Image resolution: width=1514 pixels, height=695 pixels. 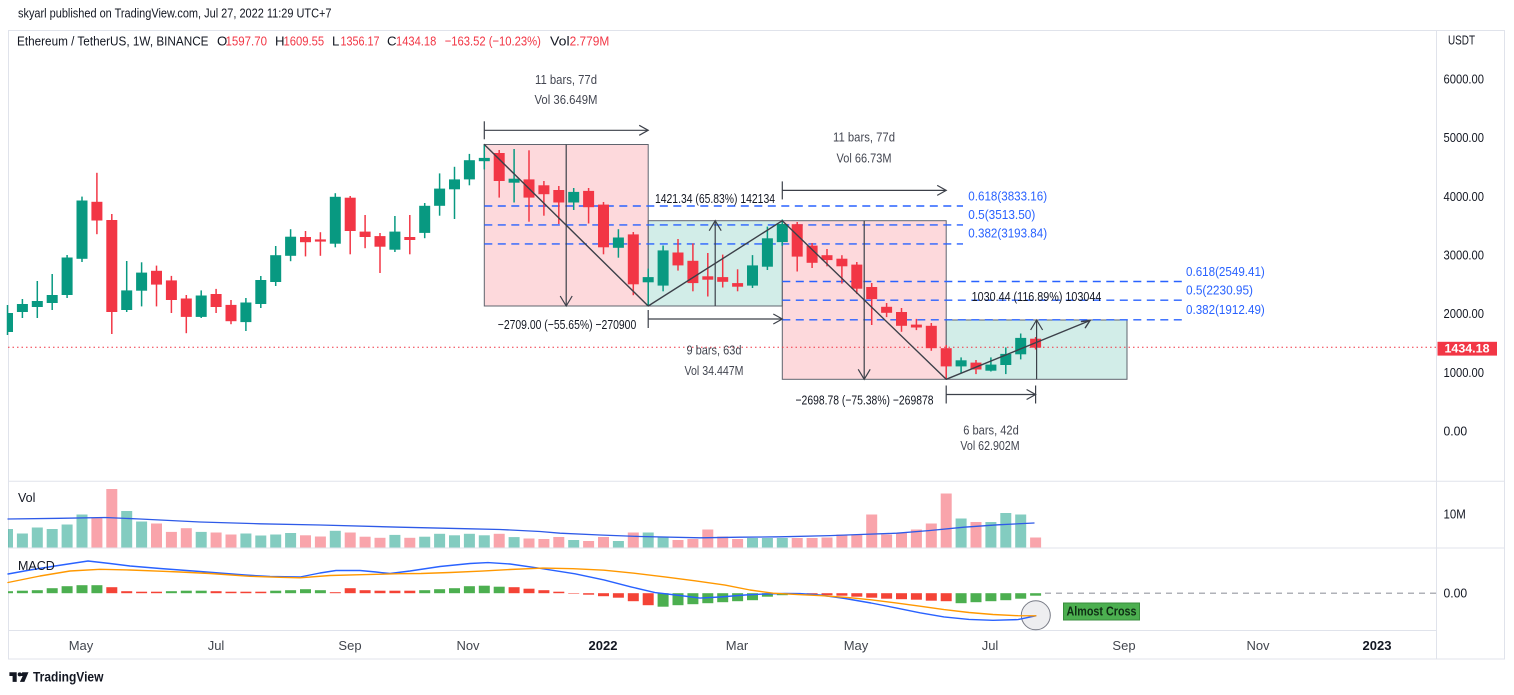 What do you see at coordinates (1464, 256) in the screenshot?
I see `svg-text: 3000.00` at bounding box center [1464, 256].